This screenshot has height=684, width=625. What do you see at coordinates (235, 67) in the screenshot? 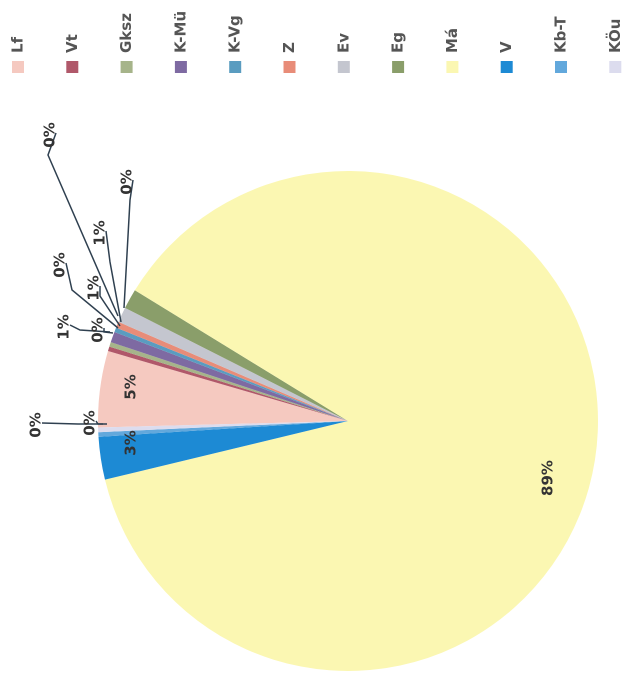
I see `legend-swatch-k-vg` at bounding box center [235, 67].